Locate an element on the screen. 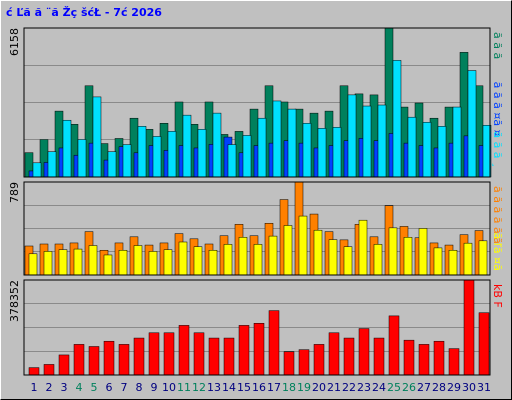 This screenshot has width=512, height=400. legend-label: ă ă ă ă ă ă is located at coordinates (497, 215).